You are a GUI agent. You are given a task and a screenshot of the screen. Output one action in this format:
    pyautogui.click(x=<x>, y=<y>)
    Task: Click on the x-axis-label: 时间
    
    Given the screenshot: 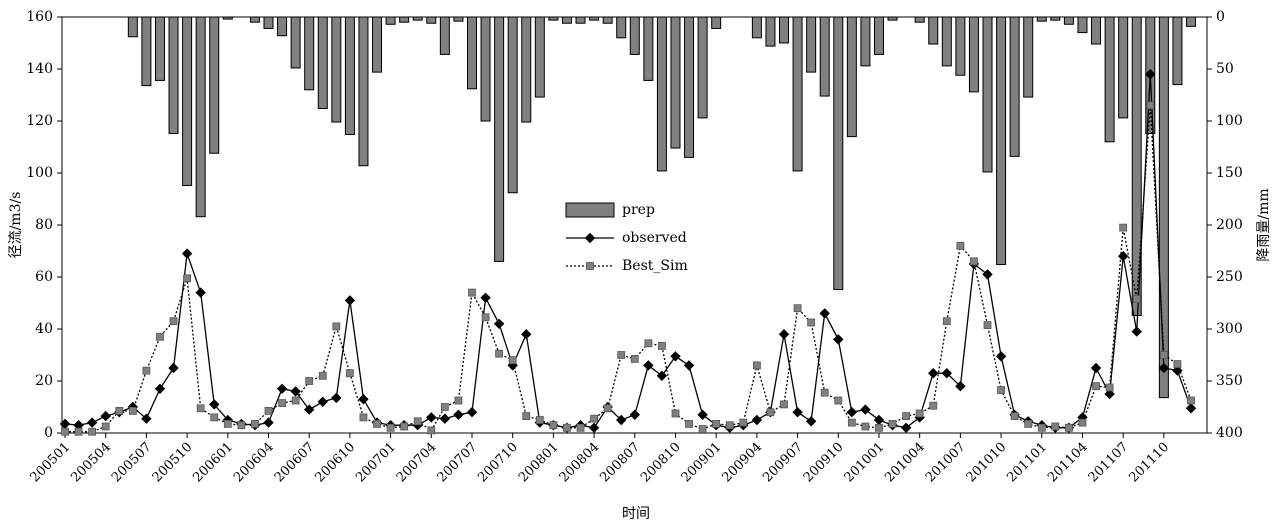 What is the action you would take?
    pyautogui.click(x=636, y=514)
    